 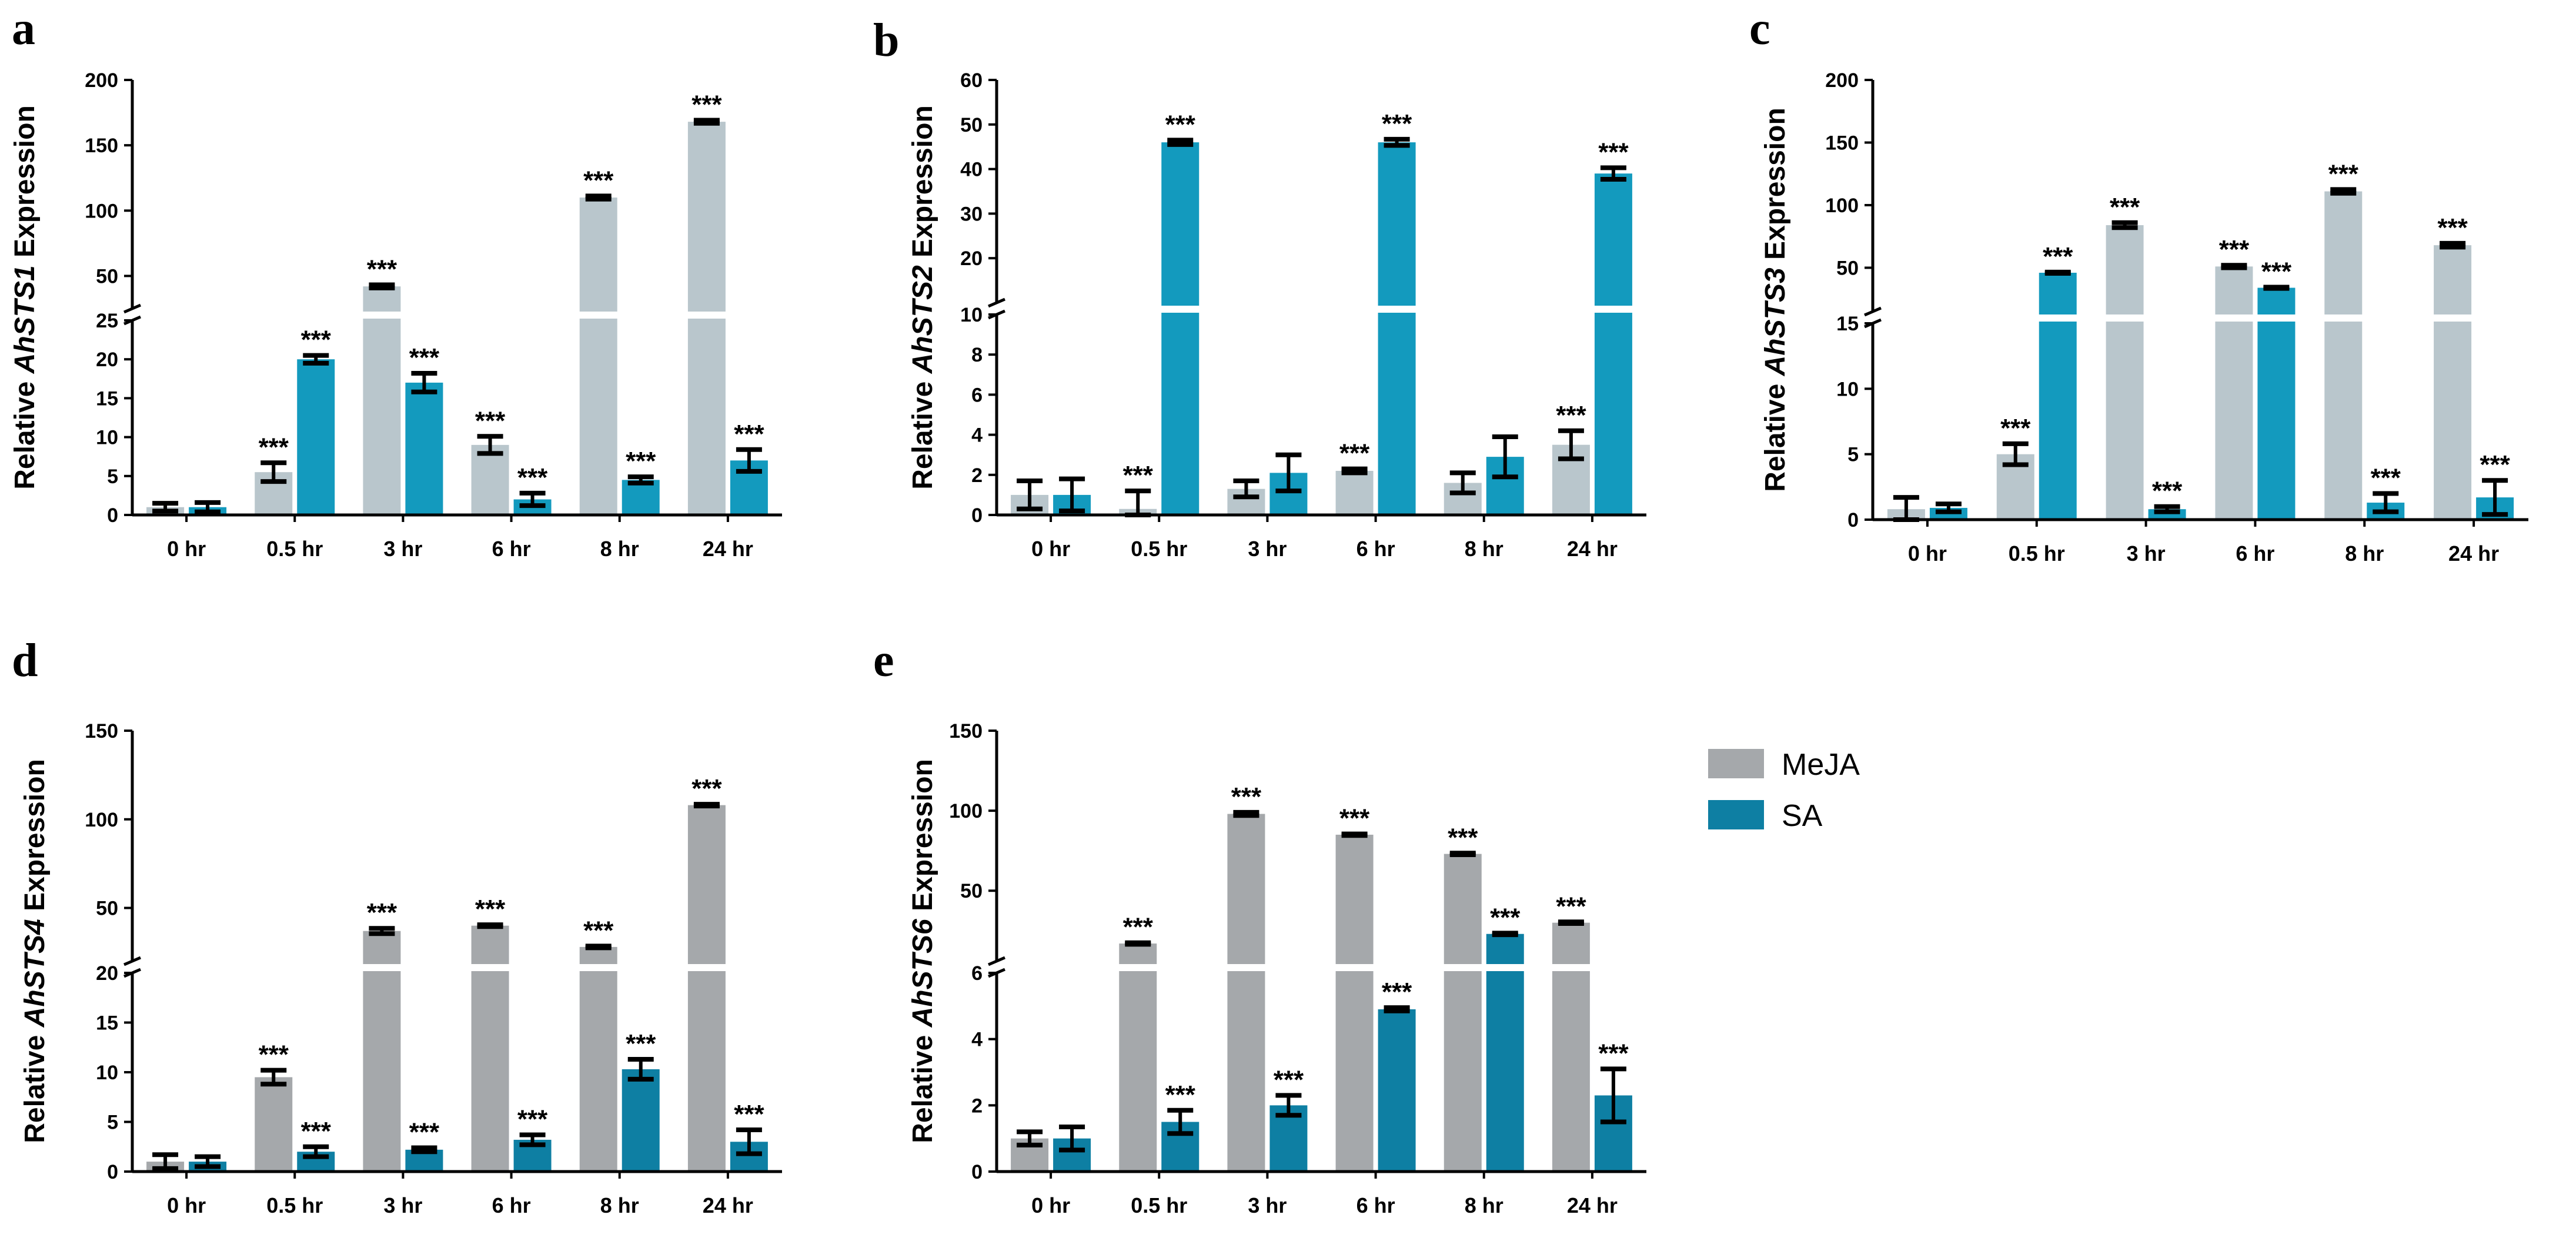 What do you see at coordinates (107, 438) in the screenshot?
I see `y-tick-label: 10` at bounding box center [107, 438].